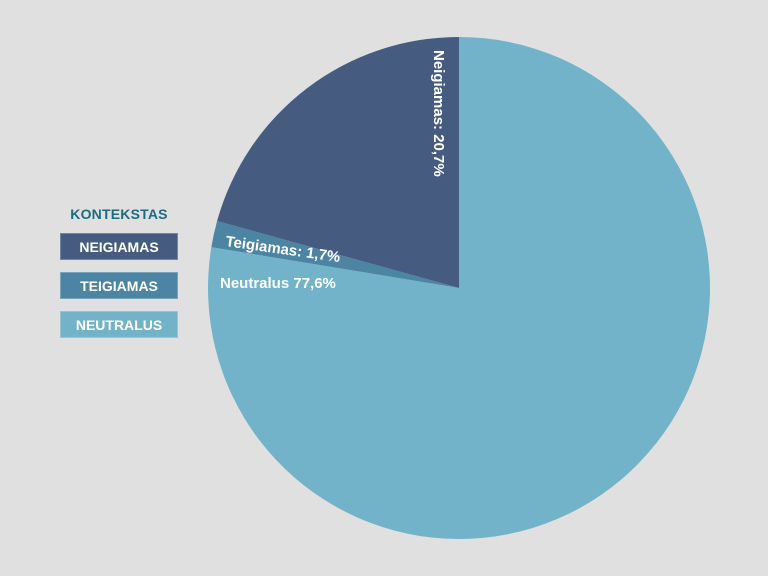 The width and height of the screenshot is (768, 576). What do you see at coordinates (119, 246) in the screenshot?
I see `legend-item-neigiamas: NEIGIAMAS` at bounding box center [119, 246].